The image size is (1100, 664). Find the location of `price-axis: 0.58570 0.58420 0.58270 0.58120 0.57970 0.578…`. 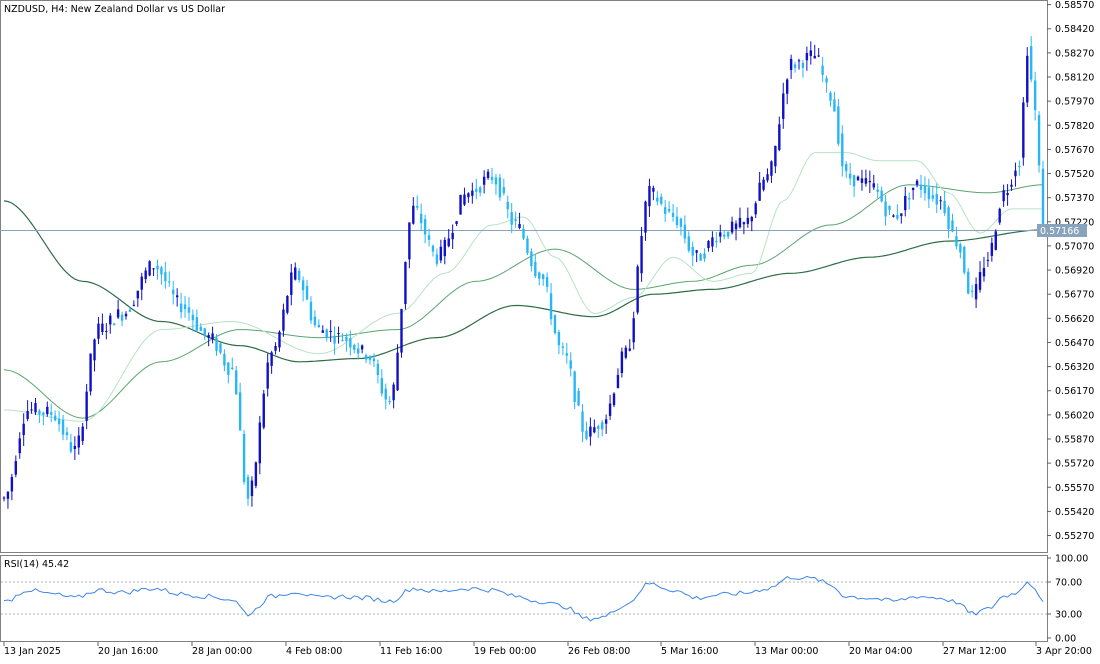

price-axis: 0.58570 0.58420 0.58270 0.58120 0.57970 0.578… is located at coordinates (1070, 271).